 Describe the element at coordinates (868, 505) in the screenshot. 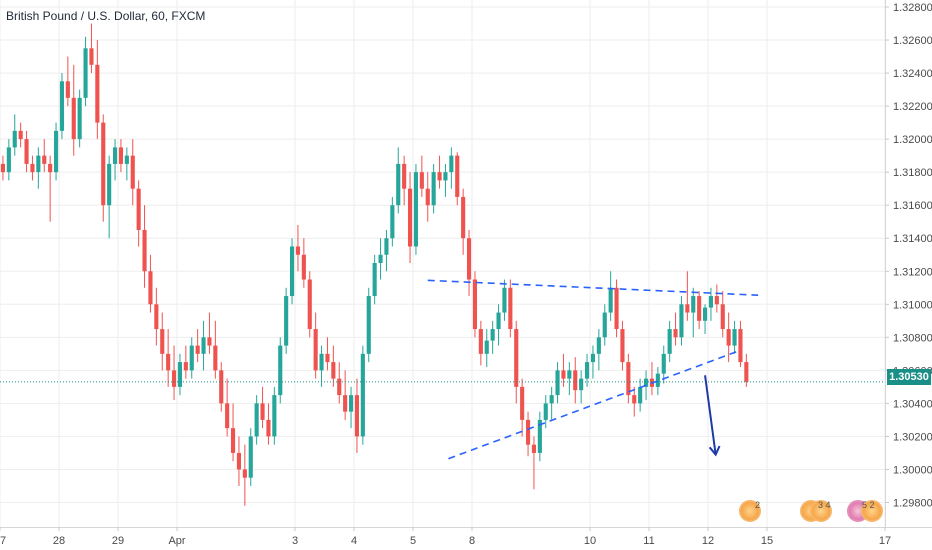

I see `event-count: 5 2` at that location.